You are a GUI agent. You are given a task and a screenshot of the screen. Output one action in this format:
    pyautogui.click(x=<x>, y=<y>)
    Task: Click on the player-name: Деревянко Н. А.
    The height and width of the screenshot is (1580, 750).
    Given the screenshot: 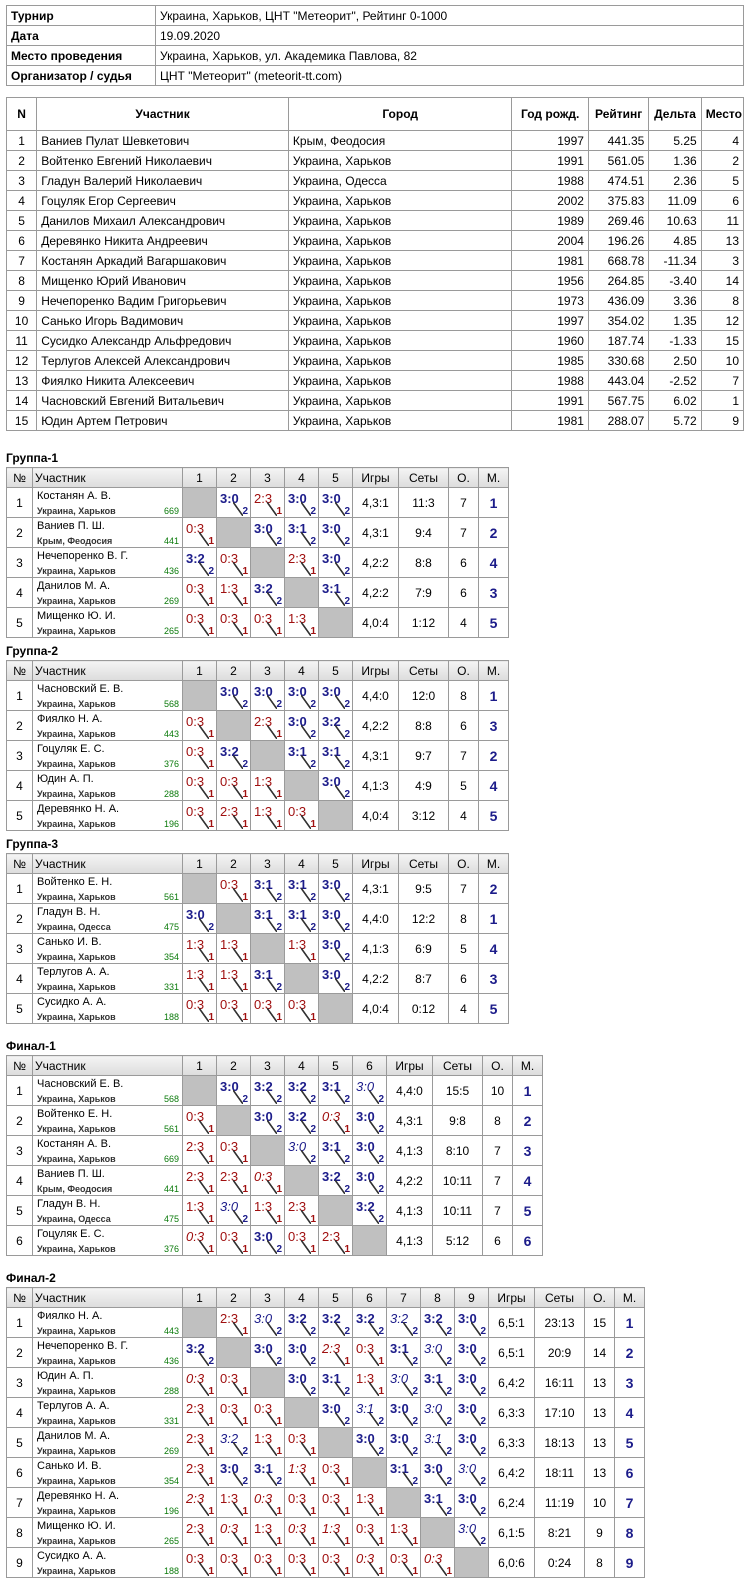 What is the action you would take?
    pyautogui.click(x=78, y=809)
    